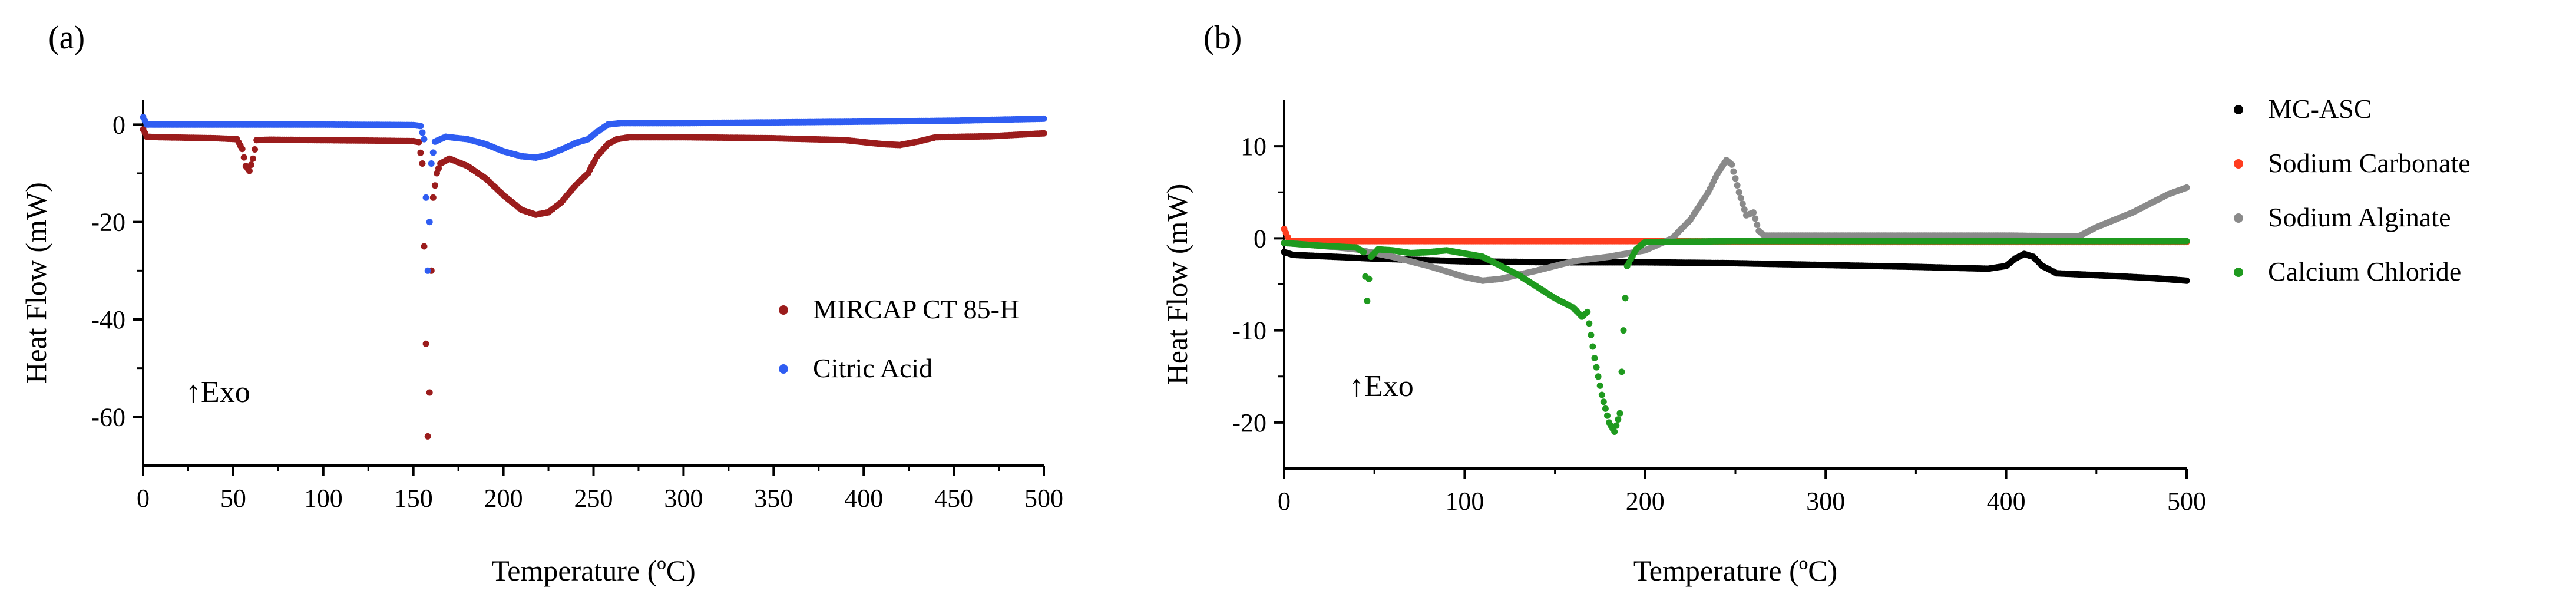  What do you see at coordinates (1222, 37) in the screenshot?
I see `panel-b-label: (b)` at bounding box center [1222, 37].